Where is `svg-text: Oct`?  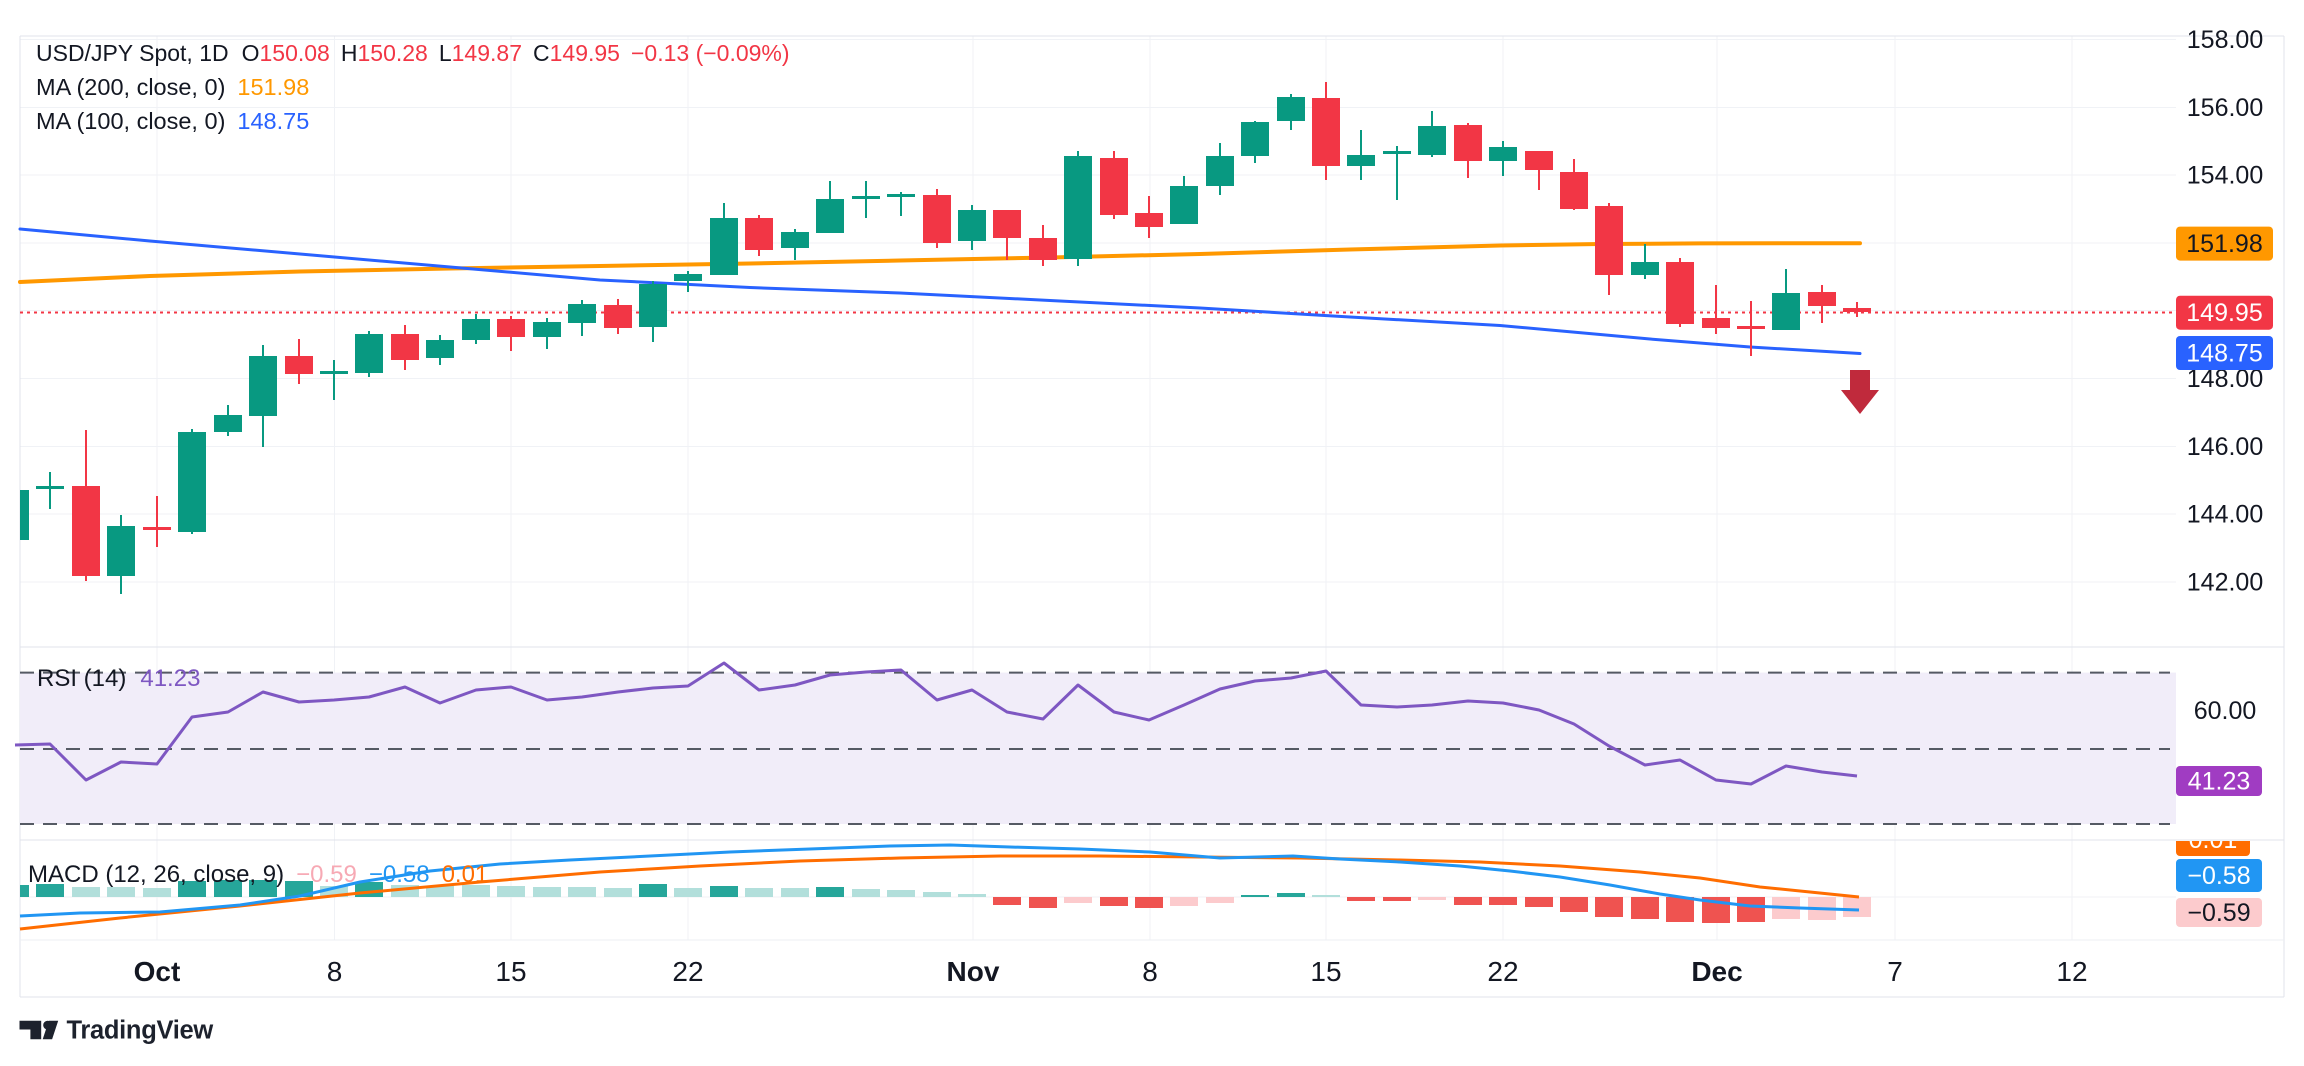
svg-text: Oct is located at coordinates (157, 971).